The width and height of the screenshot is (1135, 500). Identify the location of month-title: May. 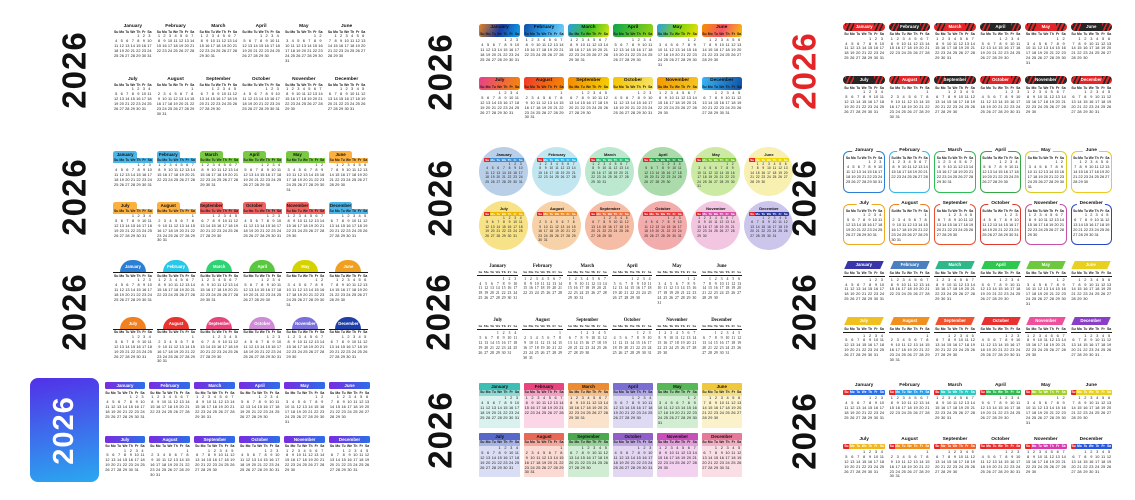
(677, 28).